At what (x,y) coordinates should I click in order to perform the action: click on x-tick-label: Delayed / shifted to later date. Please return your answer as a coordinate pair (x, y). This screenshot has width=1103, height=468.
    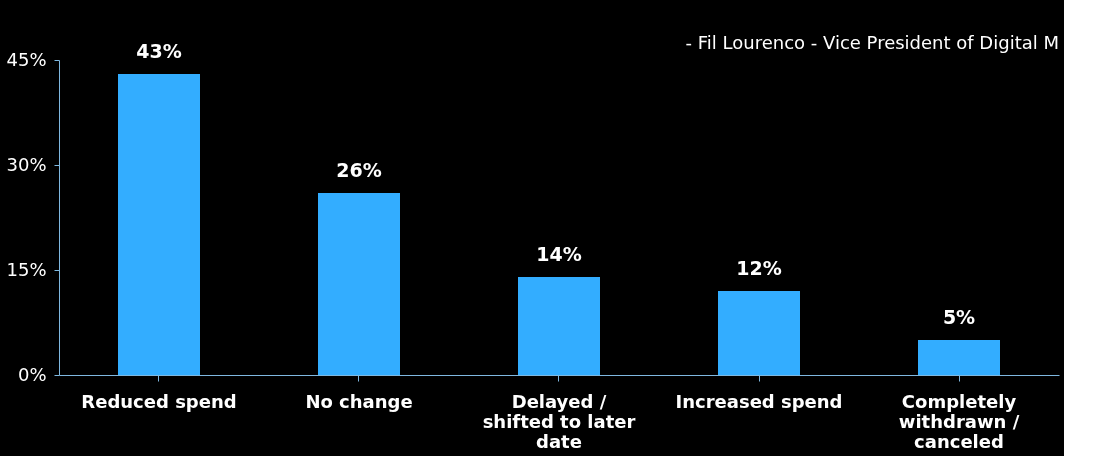
    Looking at the image, I should click on (559, 421).